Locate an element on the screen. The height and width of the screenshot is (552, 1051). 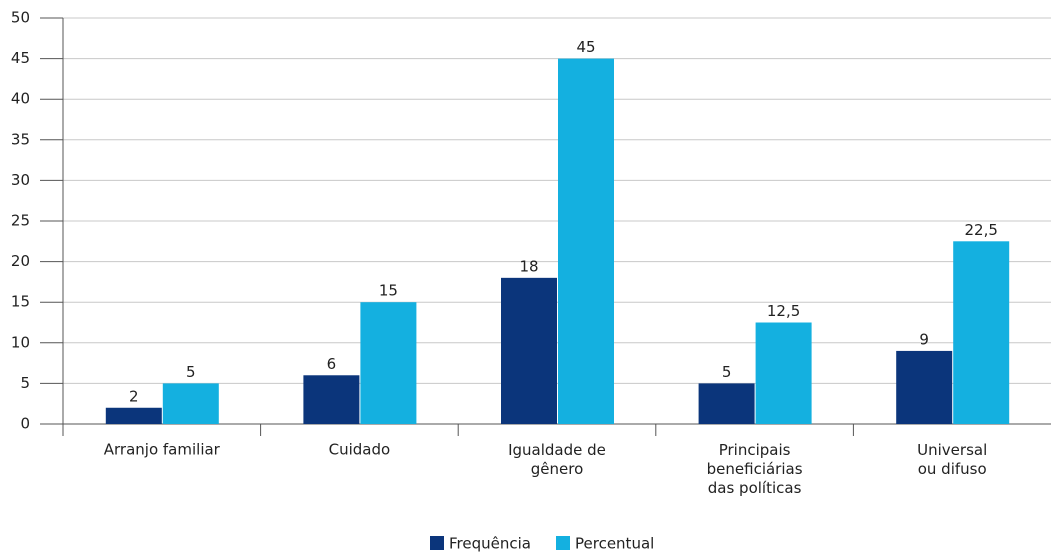
y-tick-label: 50 is located at coordinates (20, 18).